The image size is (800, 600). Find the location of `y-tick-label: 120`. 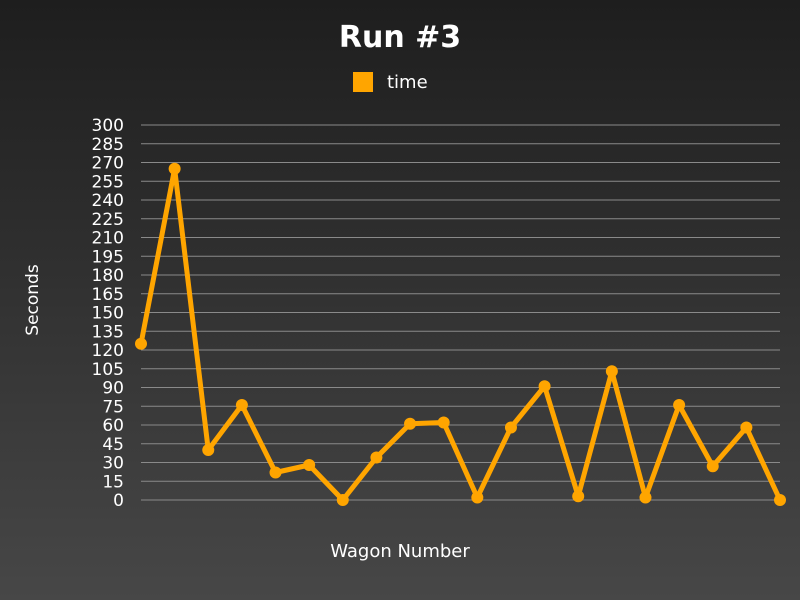

y-tick-label: 120 is located at coordinates (108, 351).